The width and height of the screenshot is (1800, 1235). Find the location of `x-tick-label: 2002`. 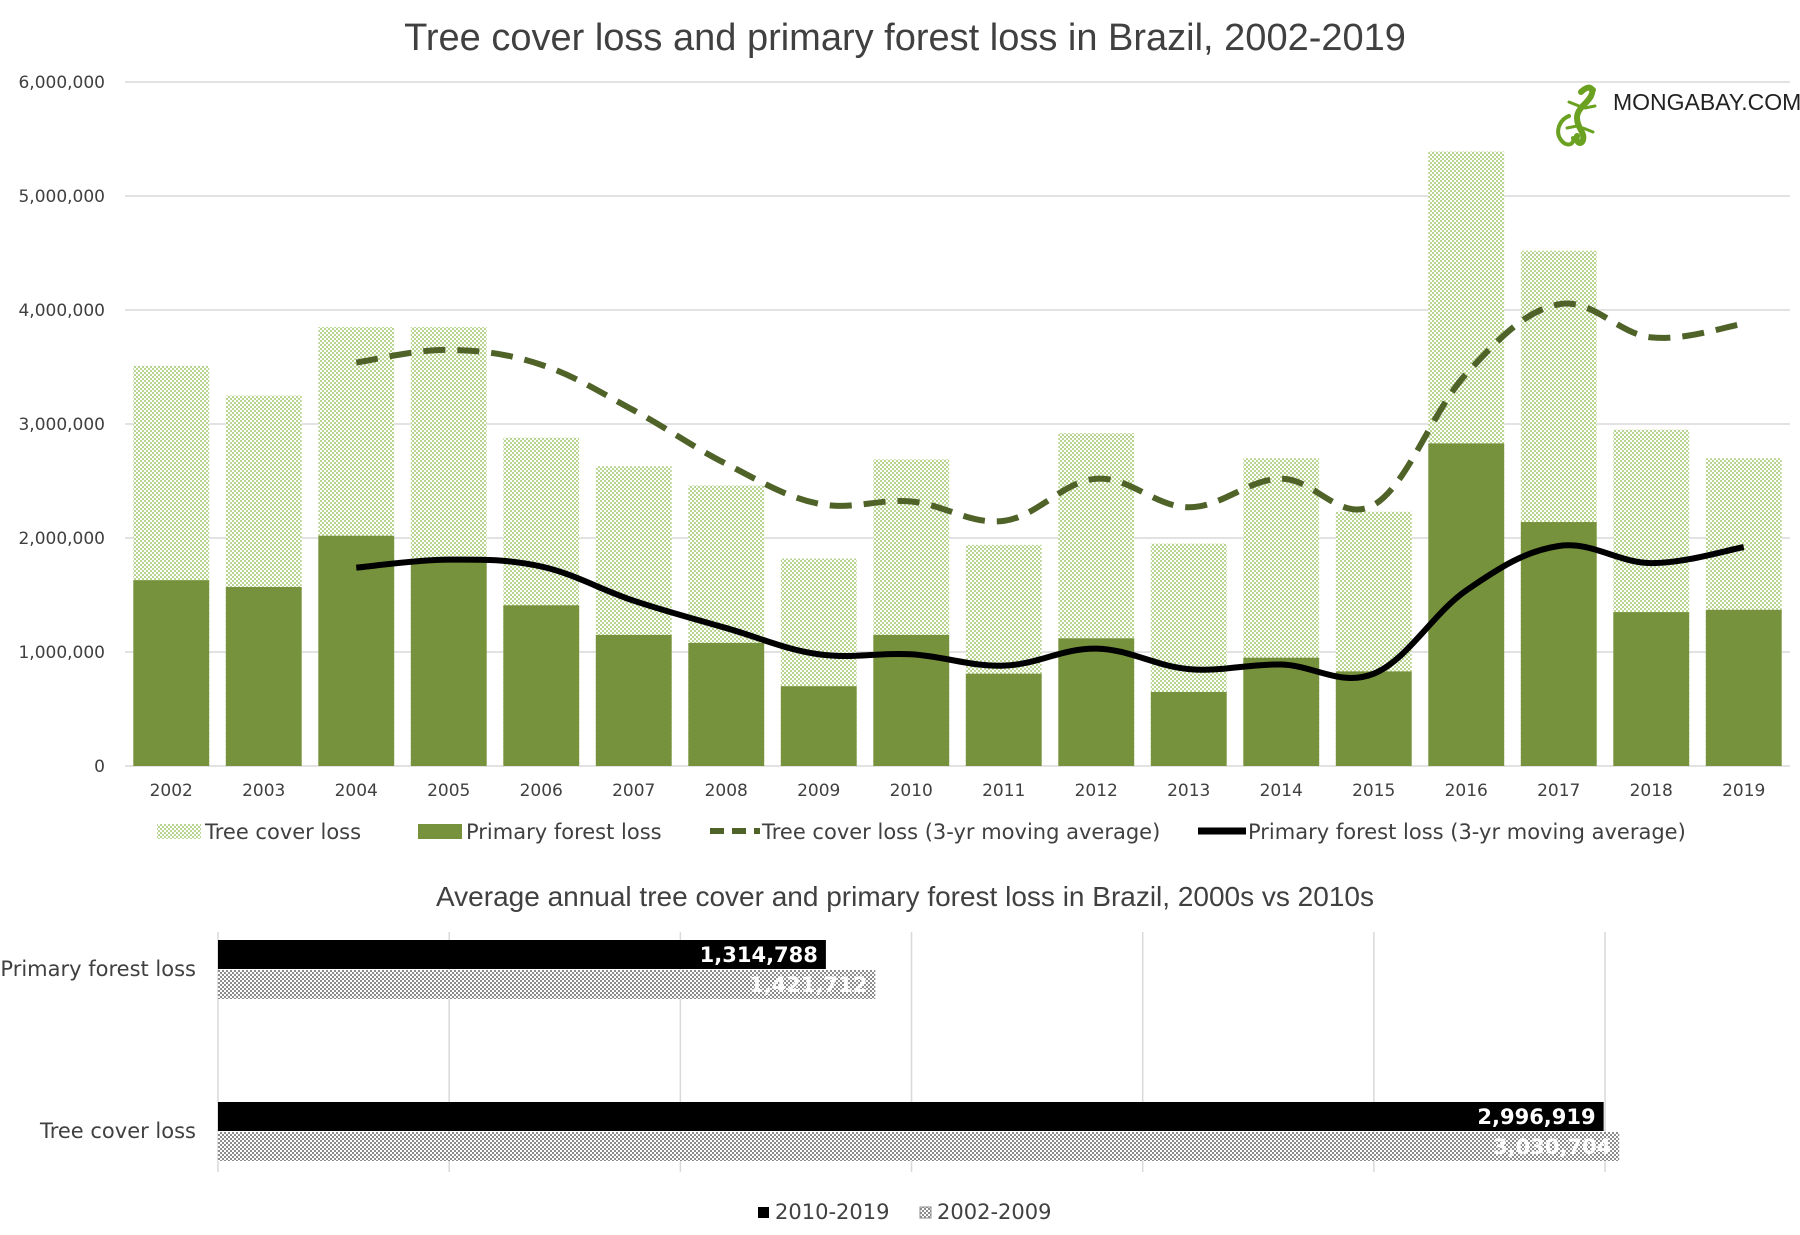

x-tick-label: 2002 is located at coordinates (171, 791).